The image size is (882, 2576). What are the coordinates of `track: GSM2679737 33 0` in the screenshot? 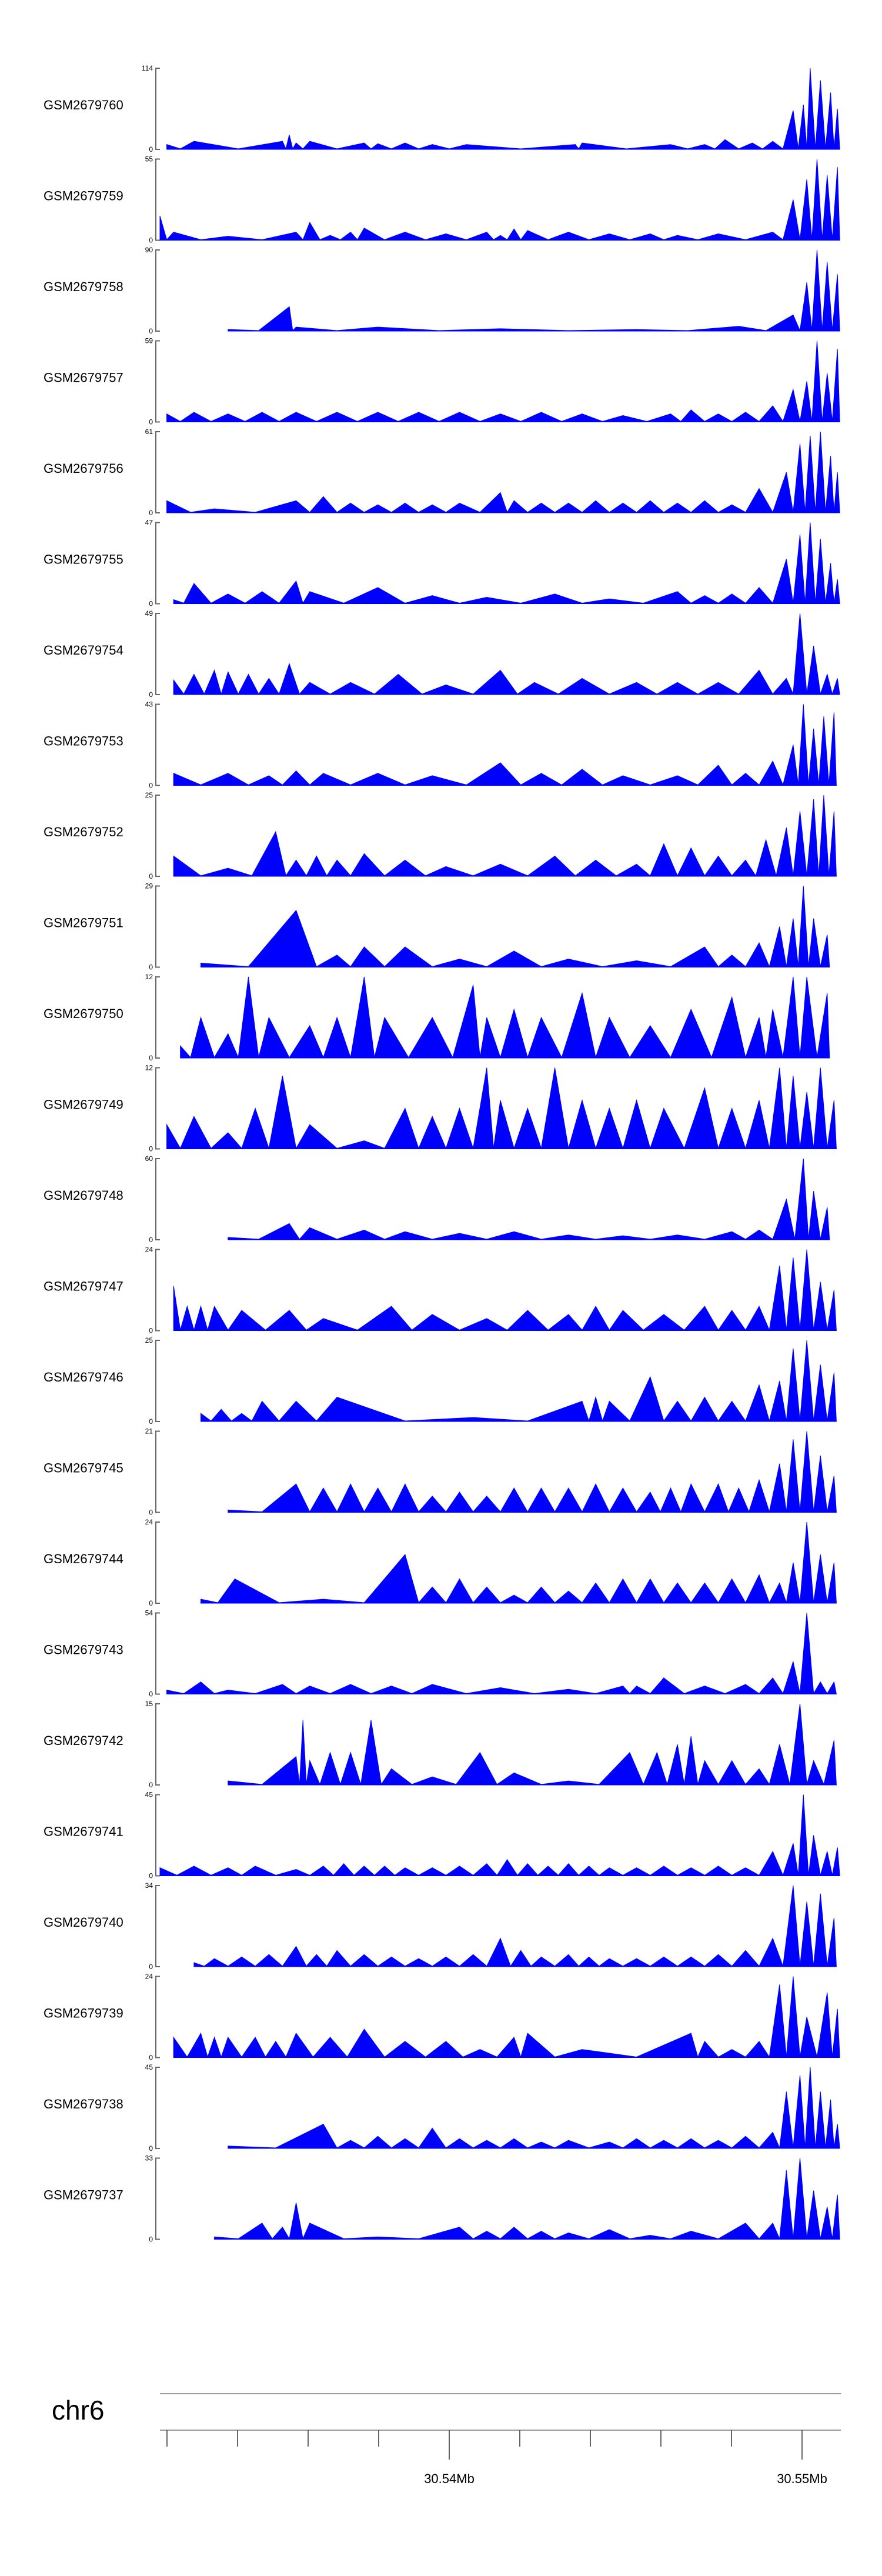 It's located at (442, 2199).